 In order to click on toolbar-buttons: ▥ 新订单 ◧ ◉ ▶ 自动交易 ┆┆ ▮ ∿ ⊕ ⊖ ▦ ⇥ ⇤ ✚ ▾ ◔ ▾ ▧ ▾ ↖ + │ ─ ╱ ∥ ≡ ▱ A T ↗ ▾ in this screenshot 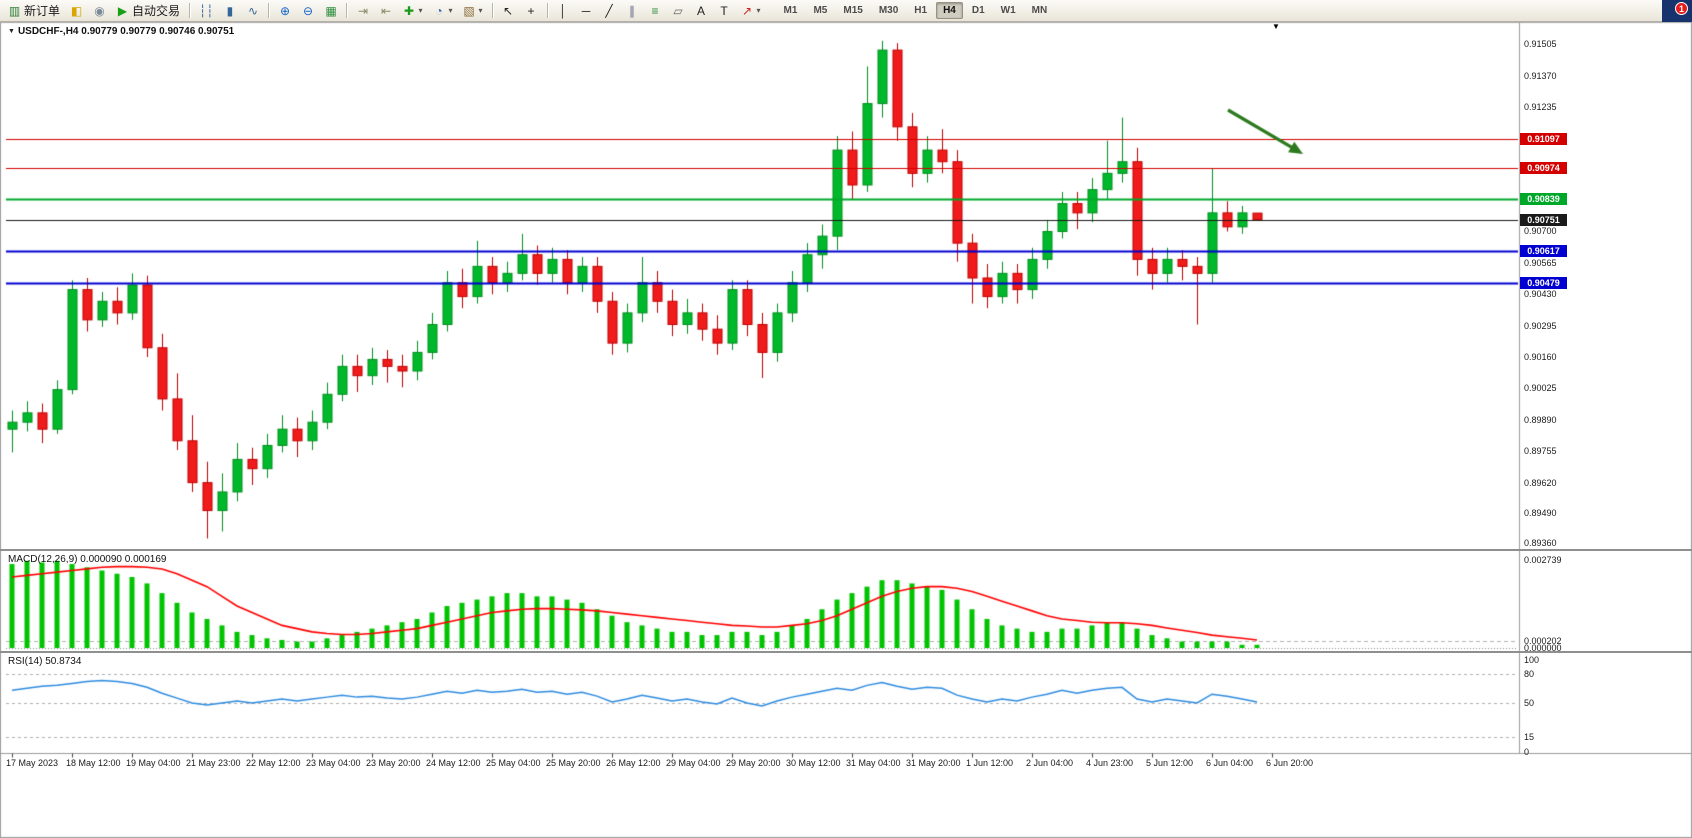, I will do `click(384, 11)`.